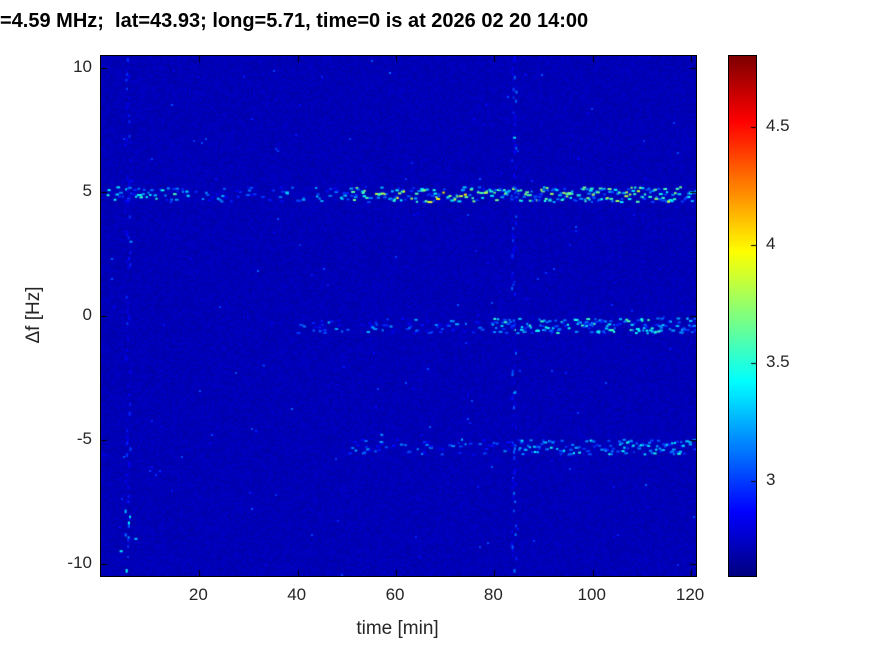 The image size is (875, 656). I want to click on colorbar-canvas, so click(742, 316).